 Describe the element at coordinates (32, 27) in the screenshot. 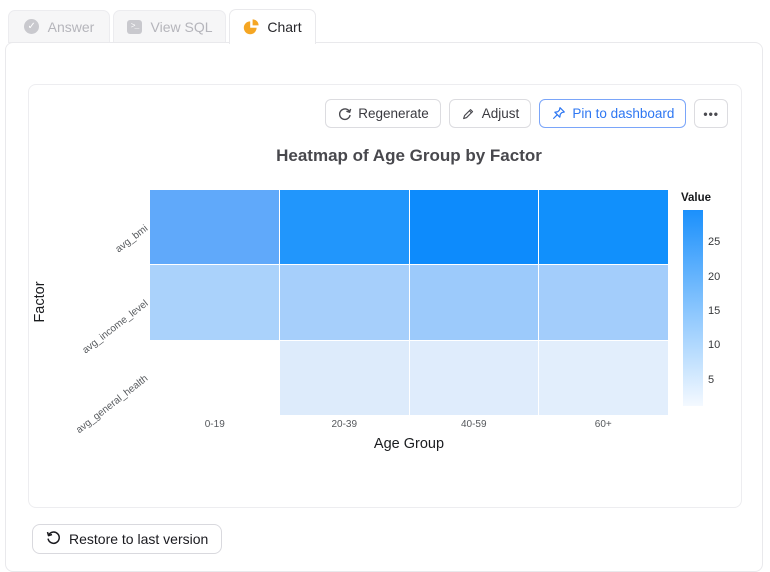

I see `check-circle-icon: ✓` at that location.